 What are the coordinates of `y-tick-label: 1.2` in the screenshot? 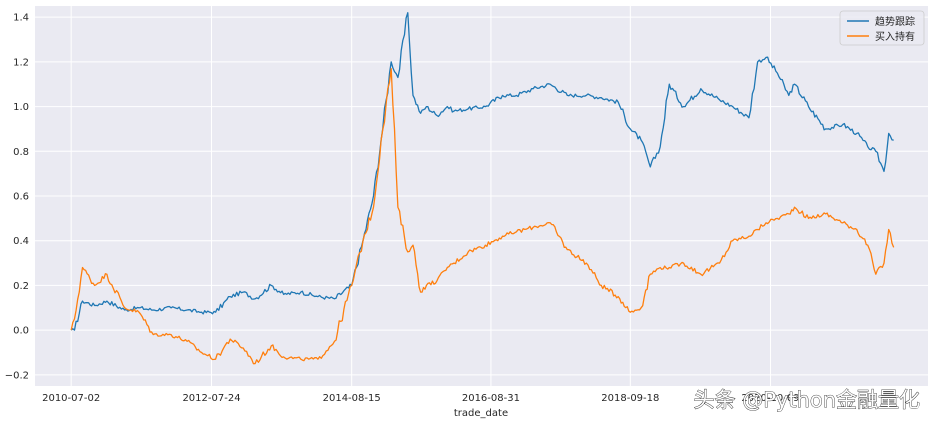 It's located at (21, 62).